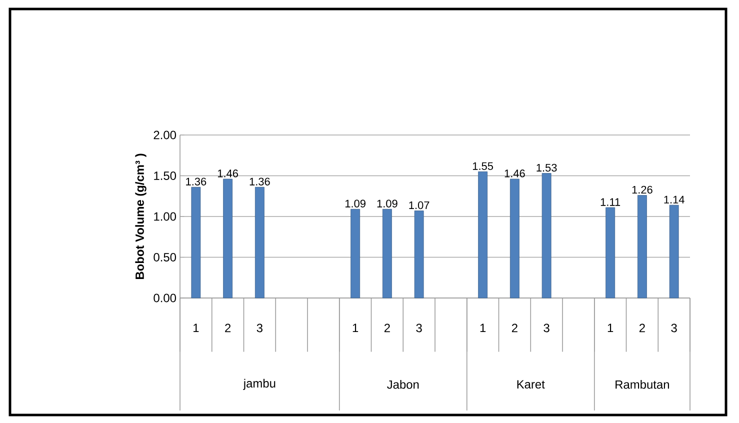 The width and height of the screenshot is (739, 423). Describe the element at coordinates (546, 168) in the screenshot. I see `data-label: 1.53` at that location.